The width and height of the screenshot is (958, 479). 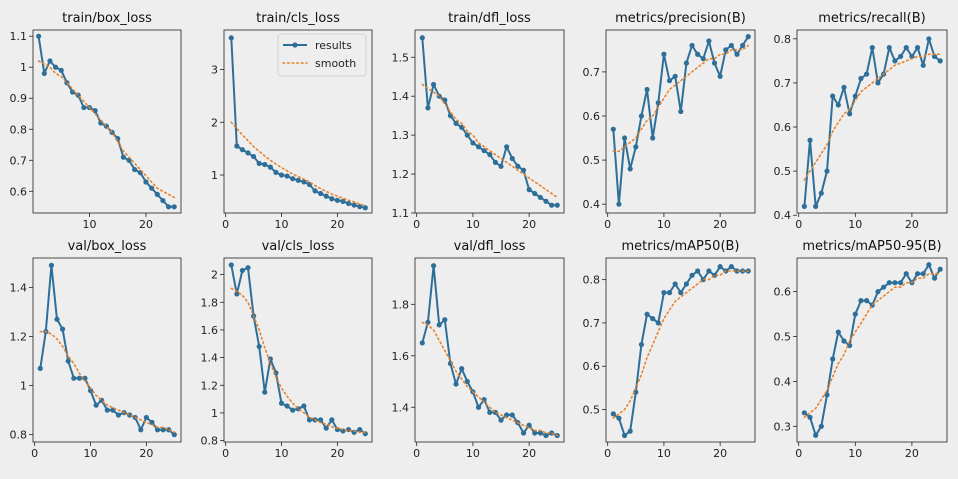 What do you see at coordinates (107, 121) in the screenshot?
I see `plot-1-axes-frame` at bounding box center [107, 121].